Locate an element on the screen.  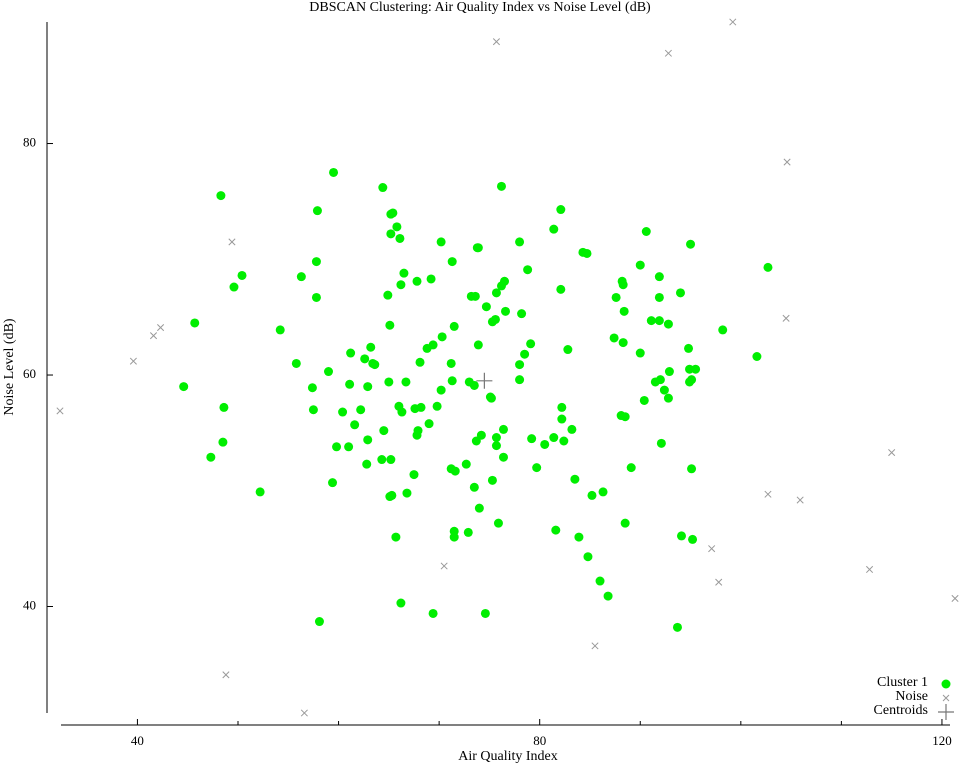
legend-label: Noise is located at coordinates (911, 696).